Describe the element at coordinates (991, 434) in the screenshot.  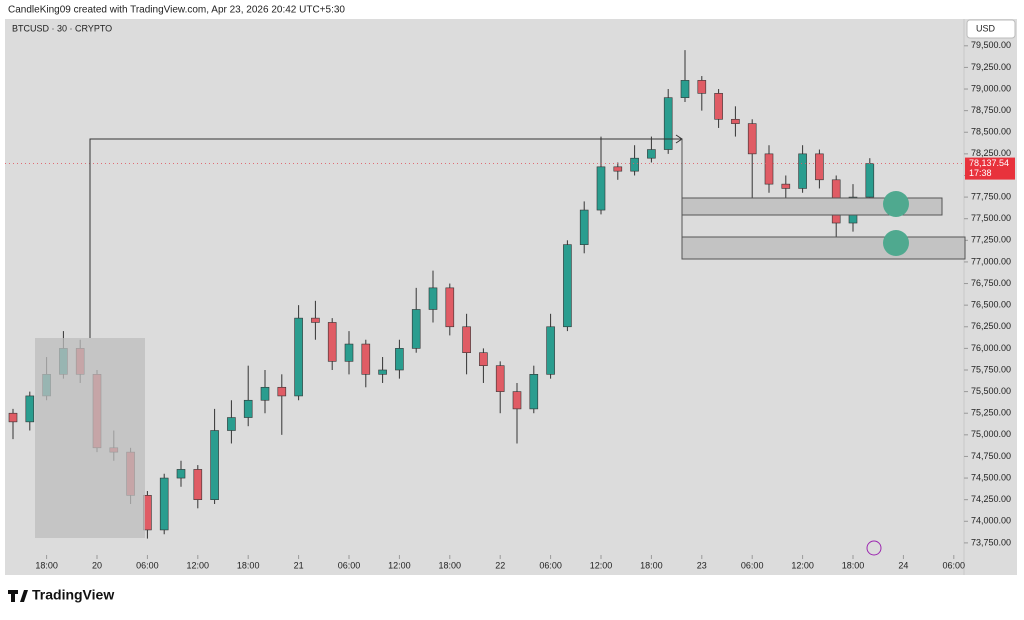
I see `y-tick-label: 75,000.00` at that location.